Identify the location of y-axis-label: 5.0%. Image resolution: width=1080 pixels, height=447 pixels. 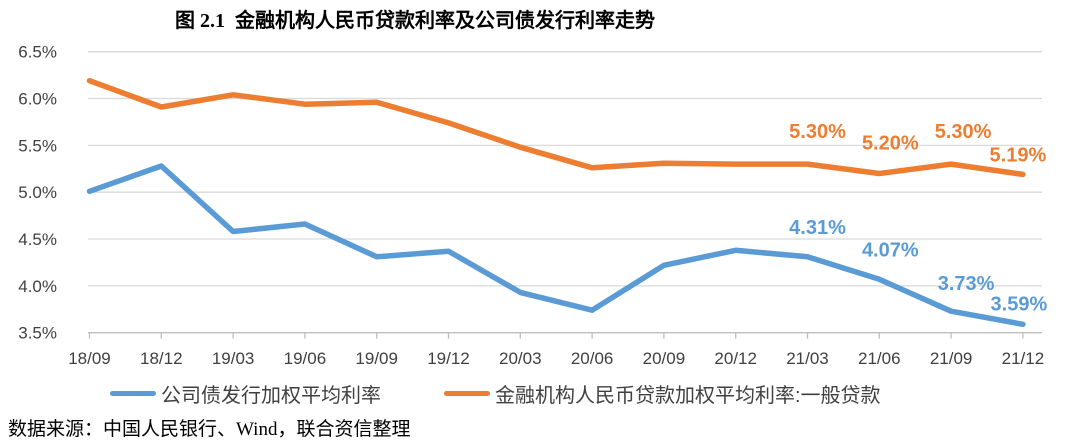
(37, 192).